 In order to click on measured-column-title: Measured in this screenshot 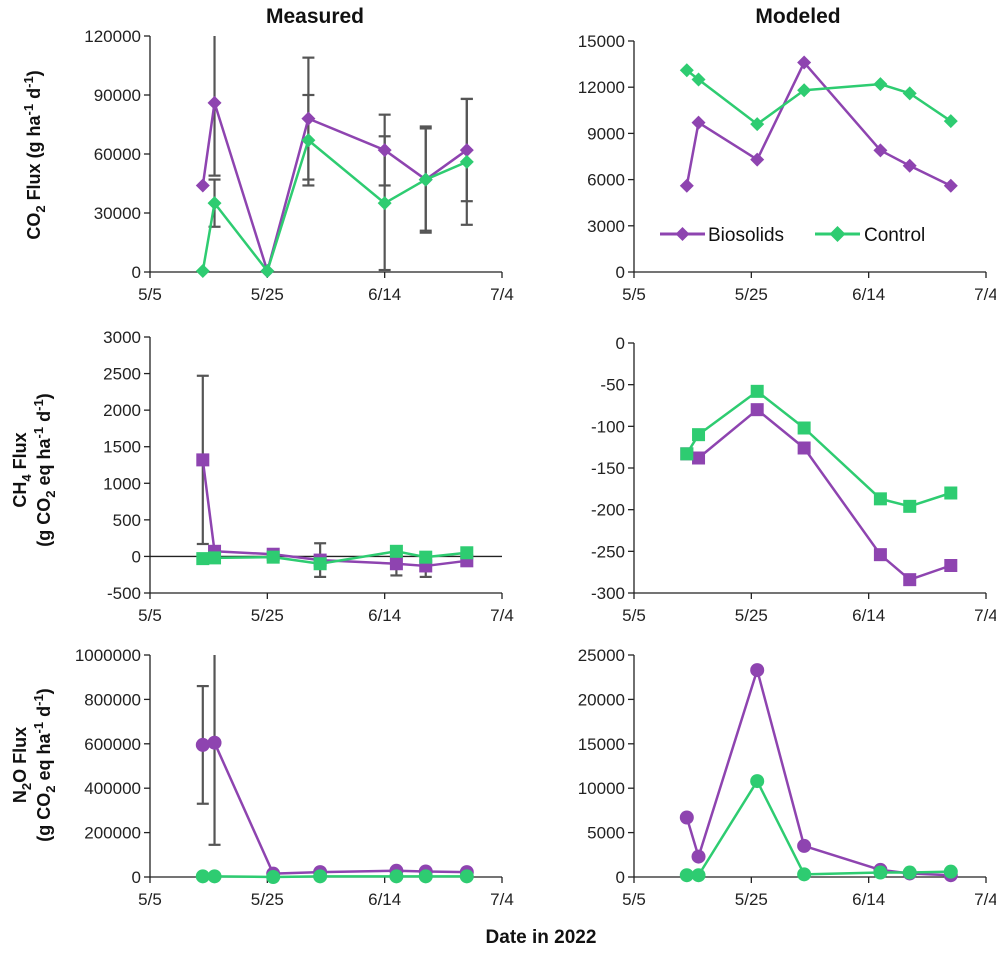, I will do `click(315, 16)`.